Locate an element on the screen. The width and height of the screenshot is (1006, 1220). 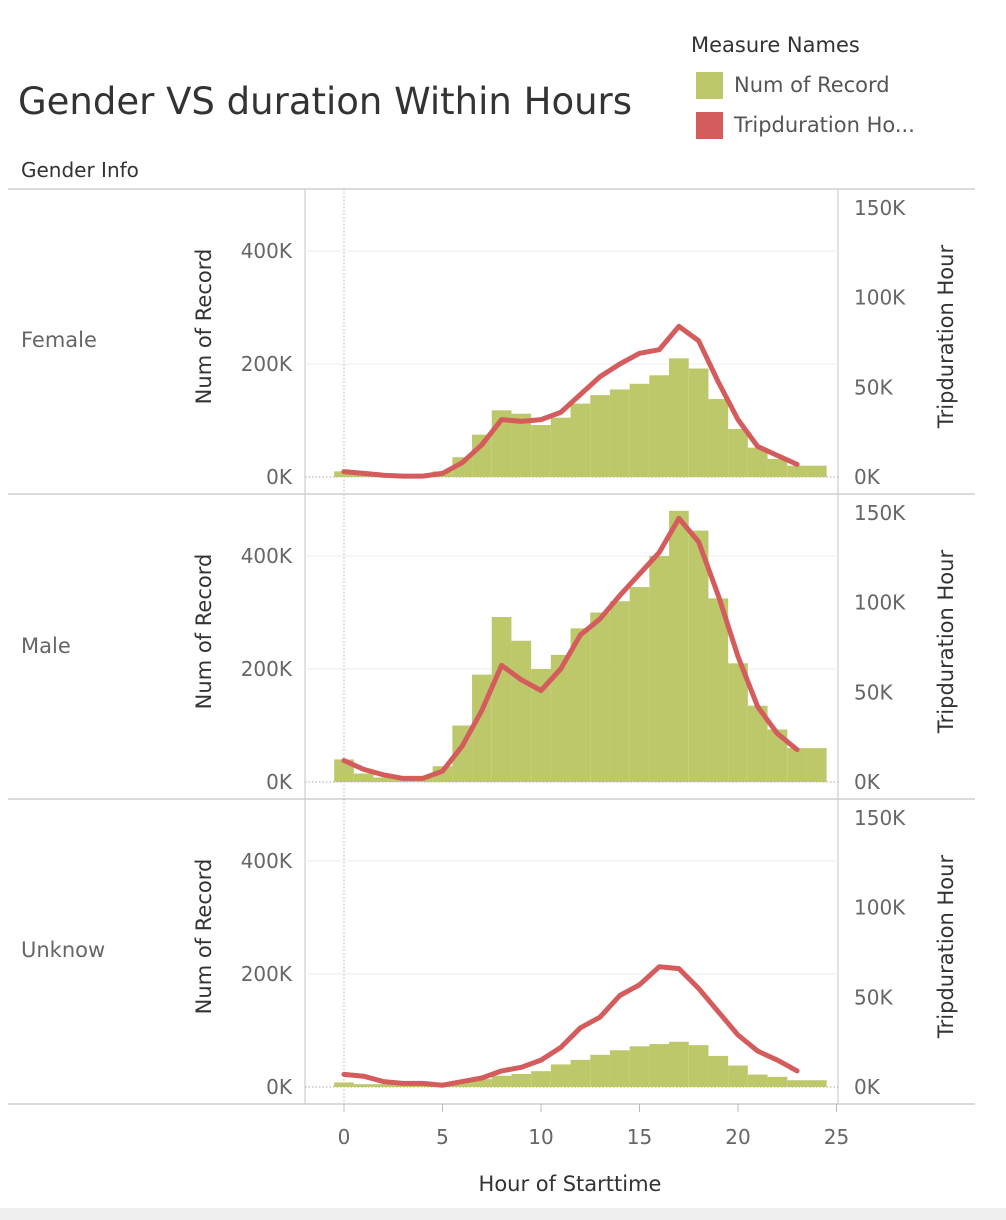
chart-title: Gender VS duration Within Hours is located at coordinates (325, 101).